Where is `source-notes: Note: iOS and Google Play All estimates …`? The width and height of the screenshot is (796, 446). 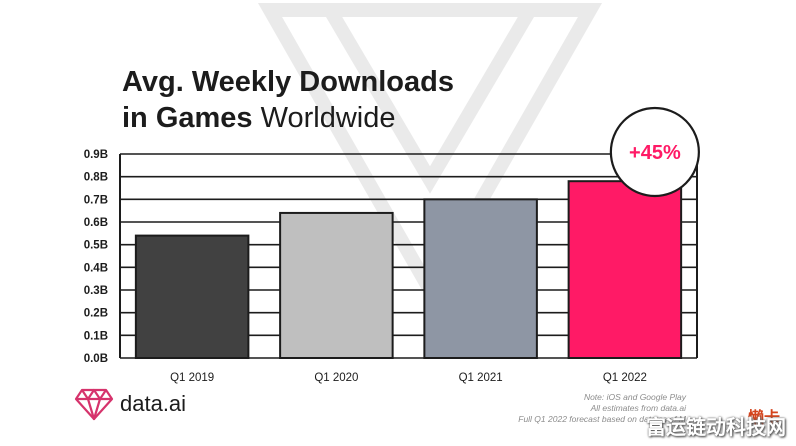
source-notes: Note: iOS and Google Play All estimates … is located at coordinates (602, 408).